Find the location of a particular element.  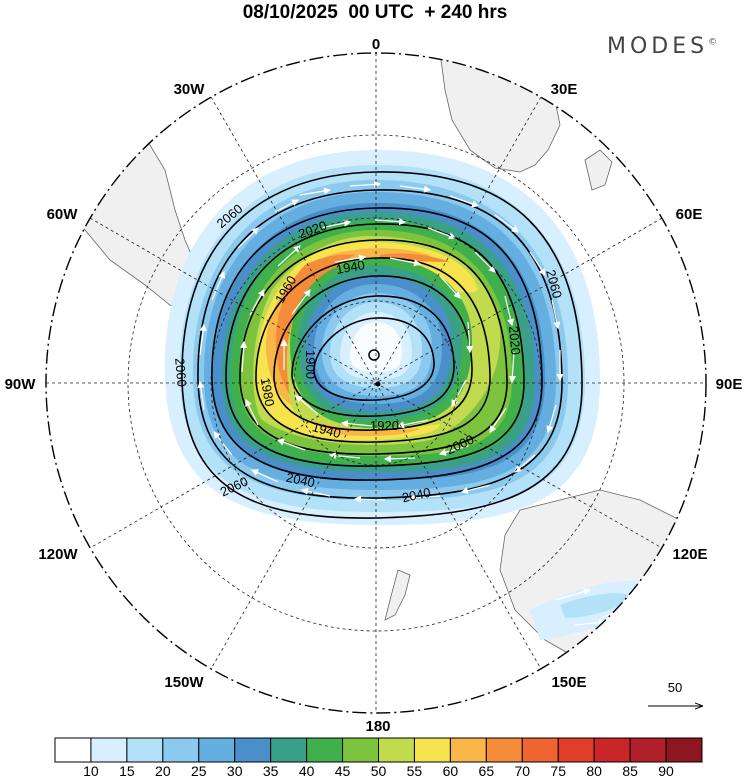

contour-1920 is located at coordinates (373, 356).